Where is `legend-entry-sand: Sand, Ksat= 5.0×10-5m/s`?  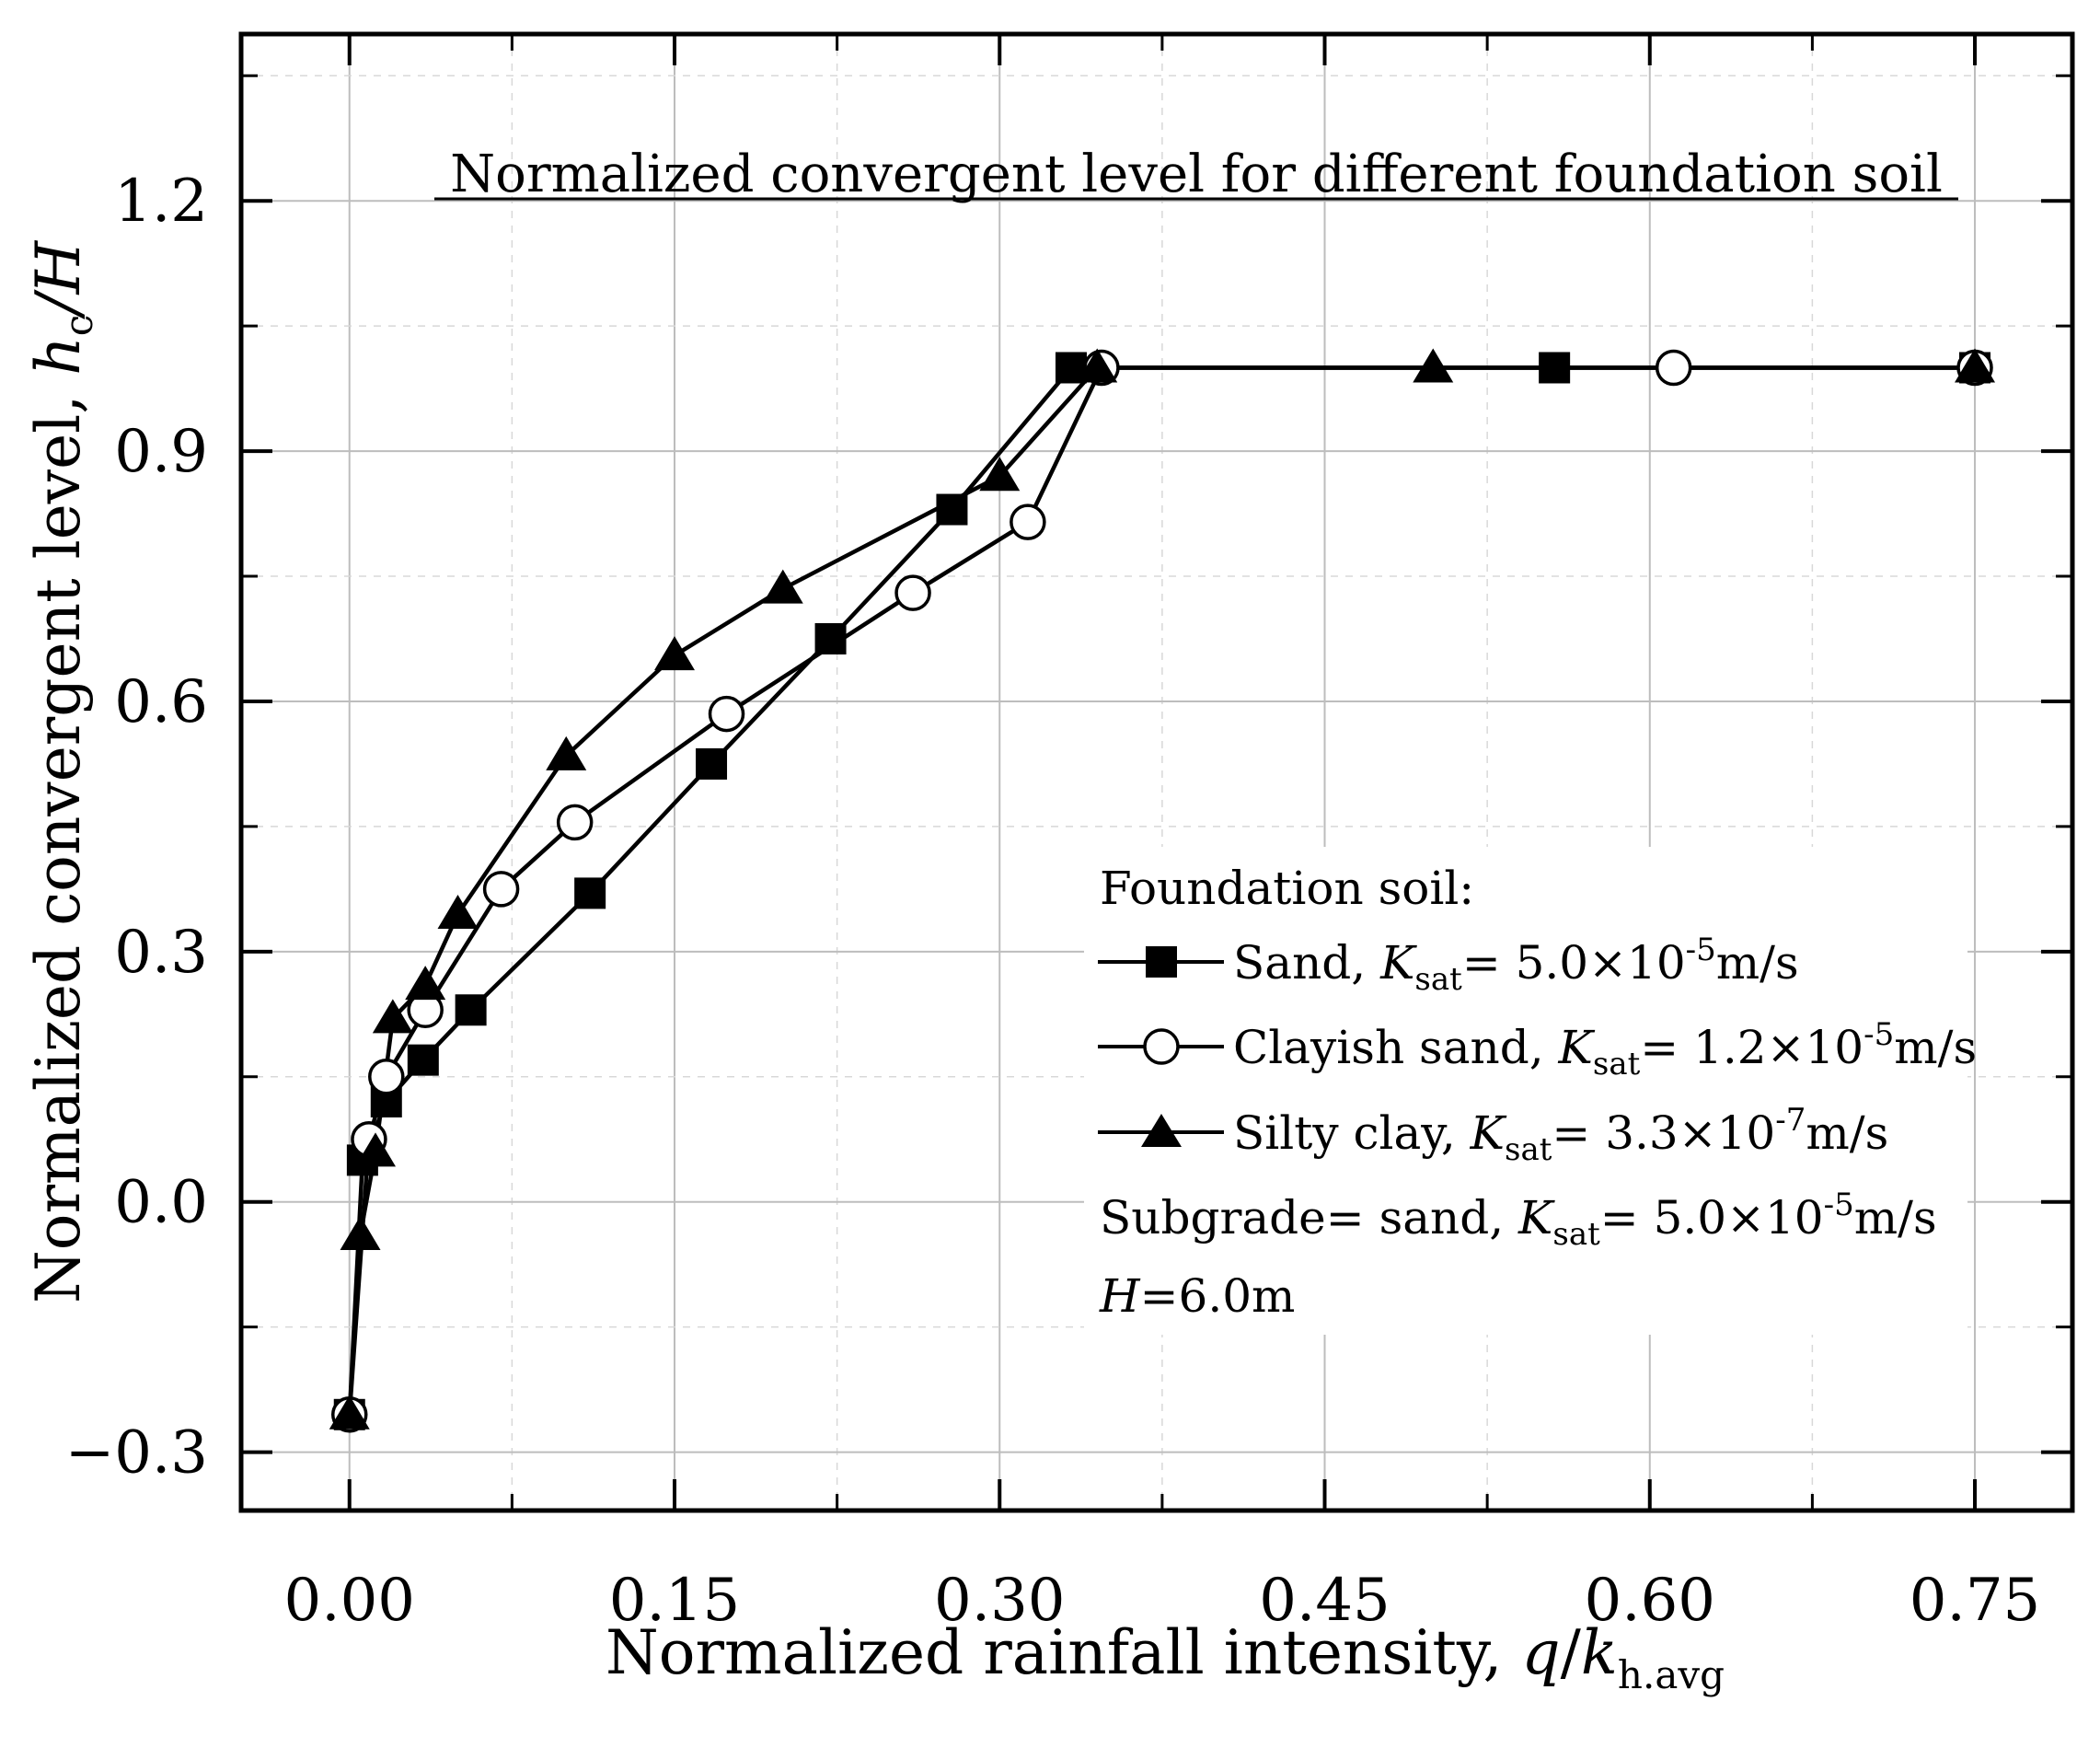 legend-entry-sand: Sand, Ksat= 5.0×10-5m/s is located at coordinates (1448, 965).